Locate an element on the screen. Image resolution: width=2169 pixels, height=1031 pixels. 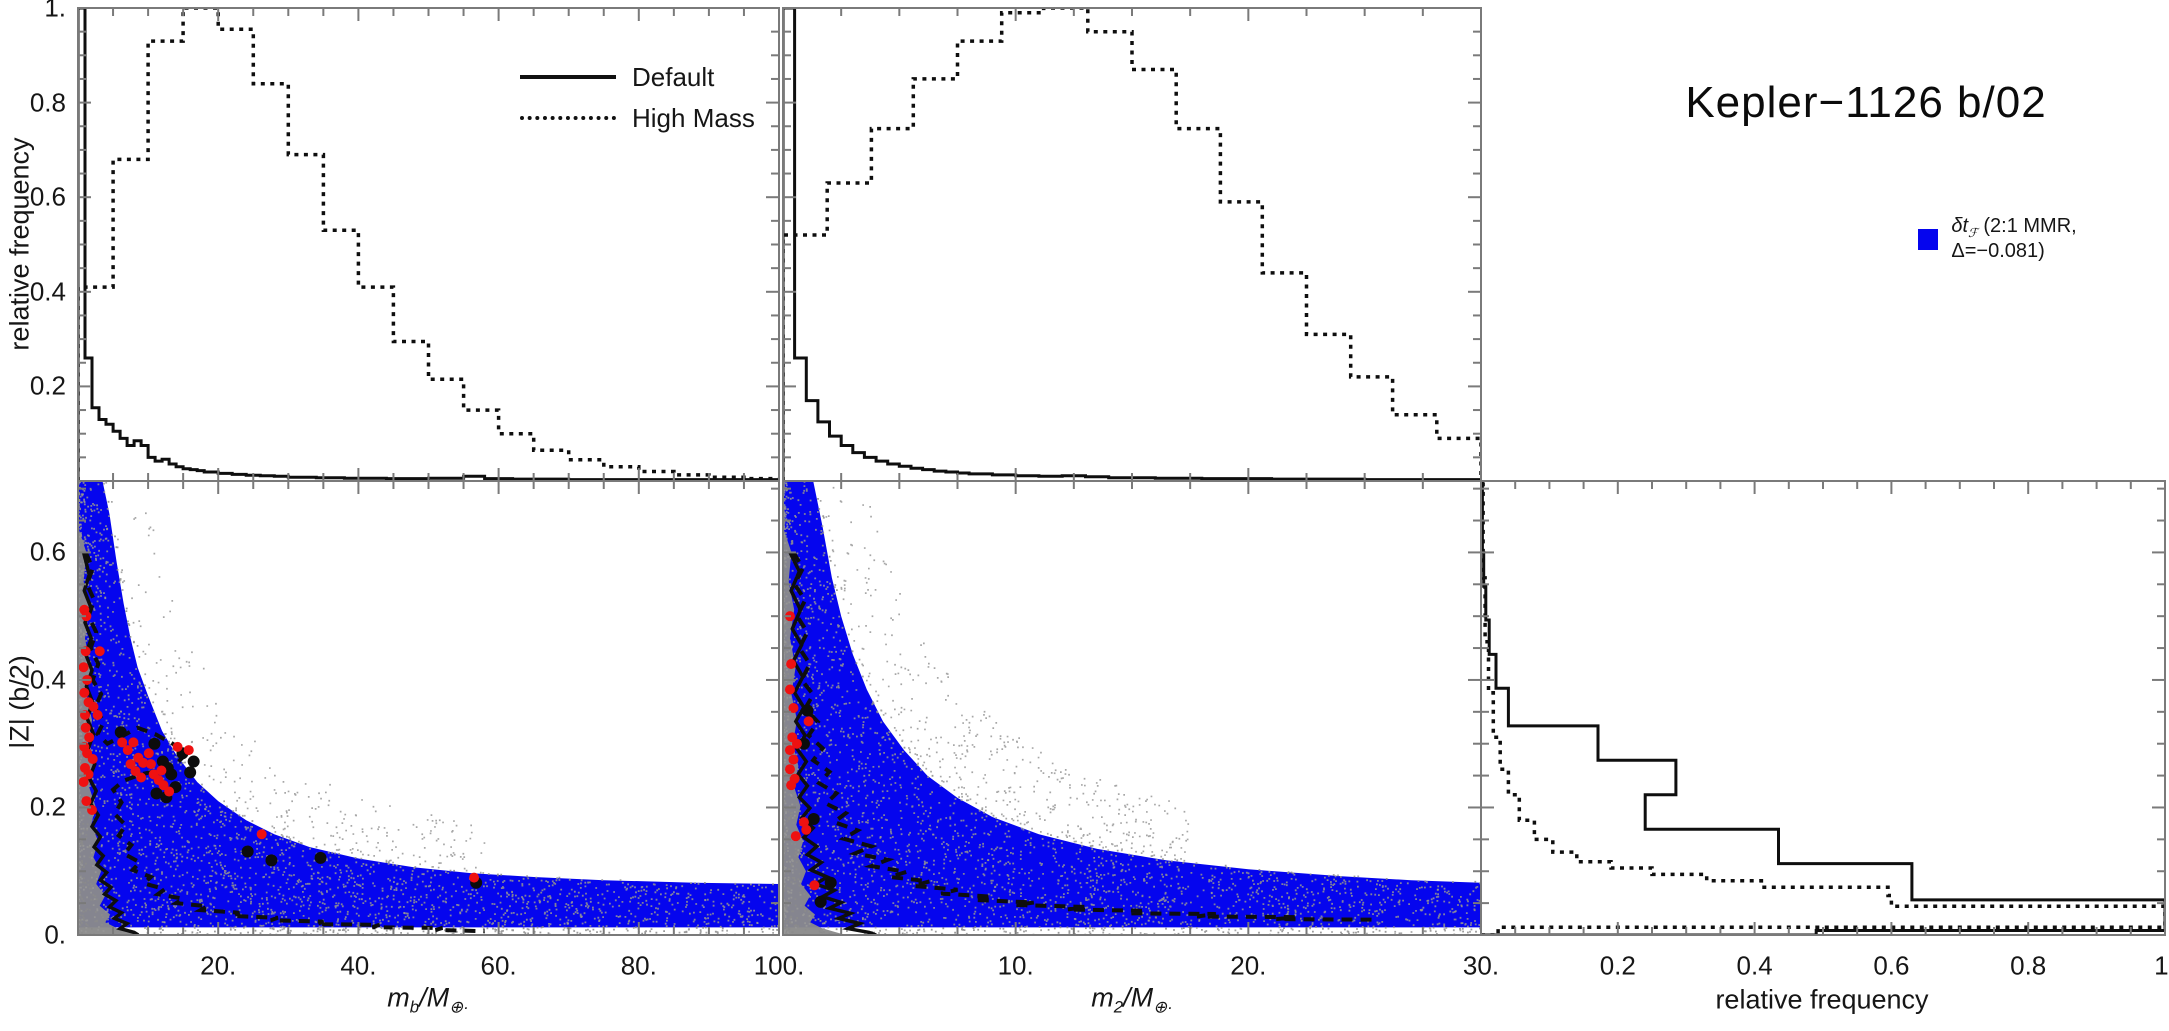
tick-label: 60. is located at coordinates (498, 965).